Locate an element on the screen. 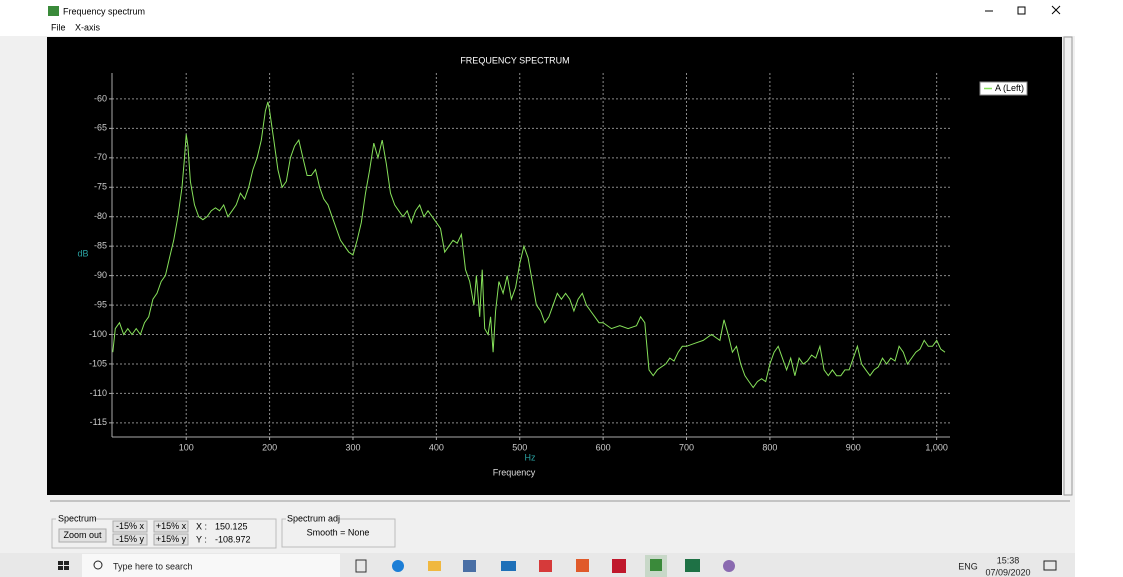  title-bar is located at coordinates (537, 18).